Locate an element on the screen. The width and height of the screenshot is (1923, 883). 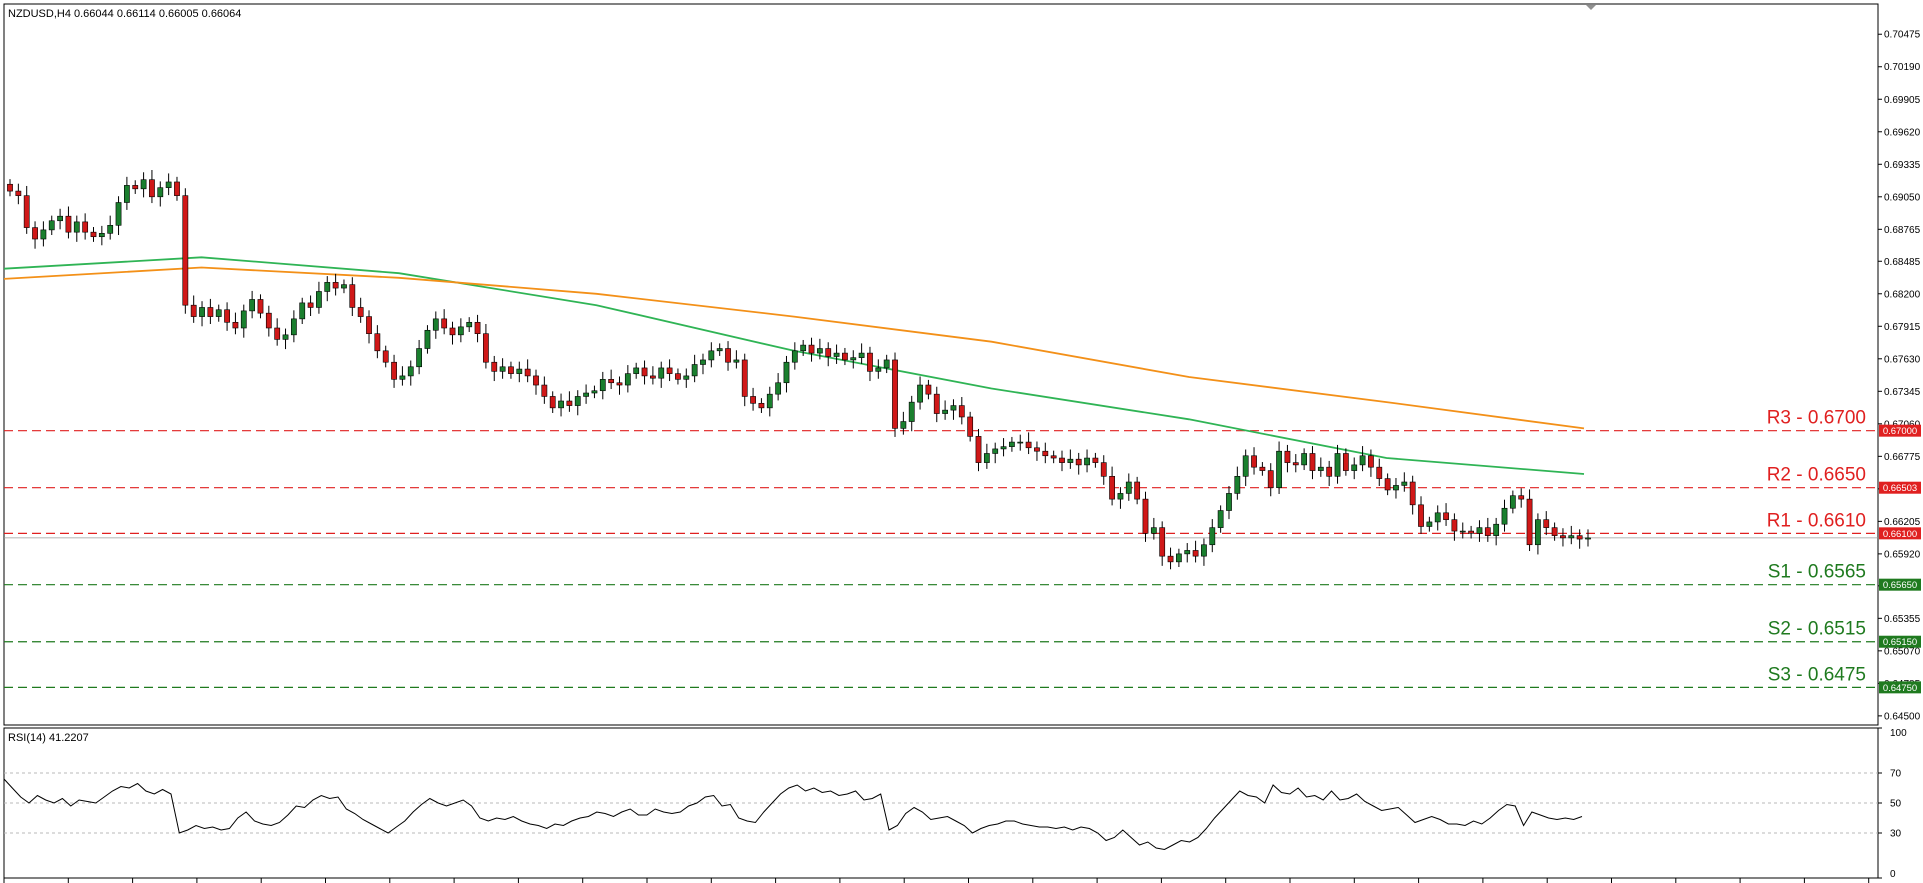
resistance-label: R1 - 0.6610 is located at coordinates (1816, 520).